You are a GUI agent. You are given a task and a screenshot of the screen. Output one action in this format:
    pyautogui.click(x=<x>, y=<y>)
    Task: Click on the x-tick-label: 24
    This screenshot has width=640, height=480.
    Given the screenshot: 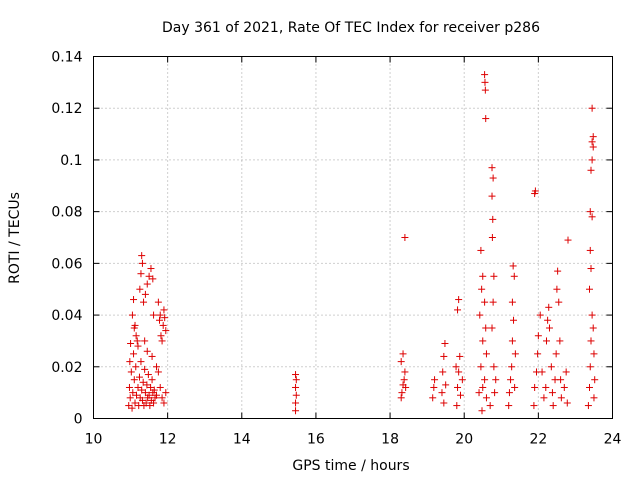 What is the action you would take?
    pyautogui.click(x=613, y=440)
    